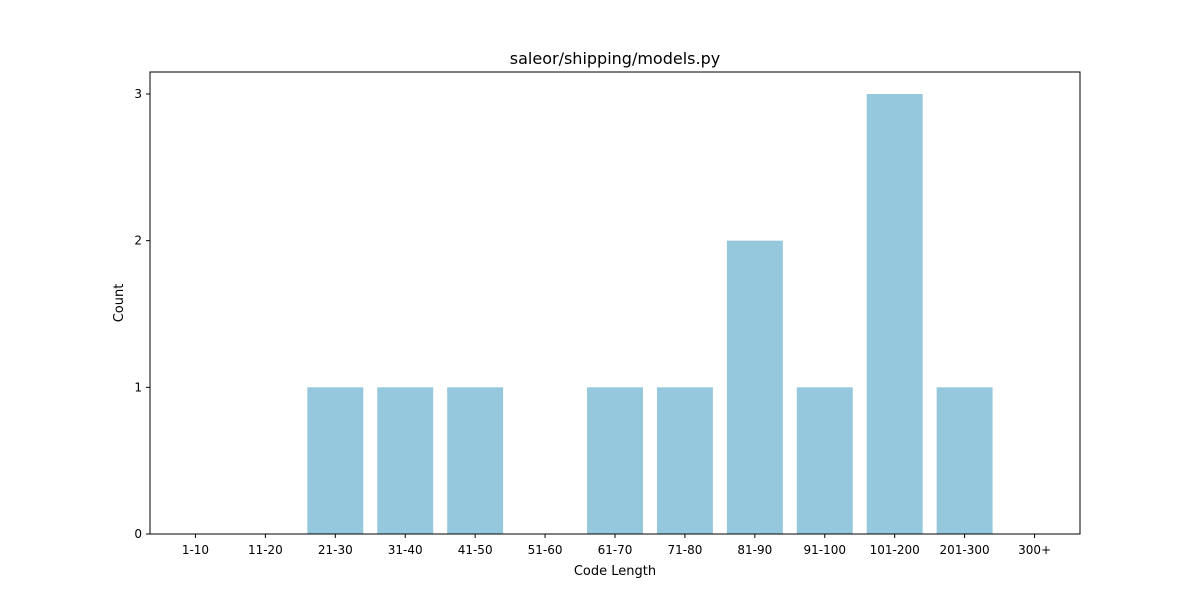 The width and height of the screenshot is (1200, 600). What do you see at coordinates (195, 550) in the screenshot?
I see `x-tick-label: 1-10` at bounding box center [195, 550].